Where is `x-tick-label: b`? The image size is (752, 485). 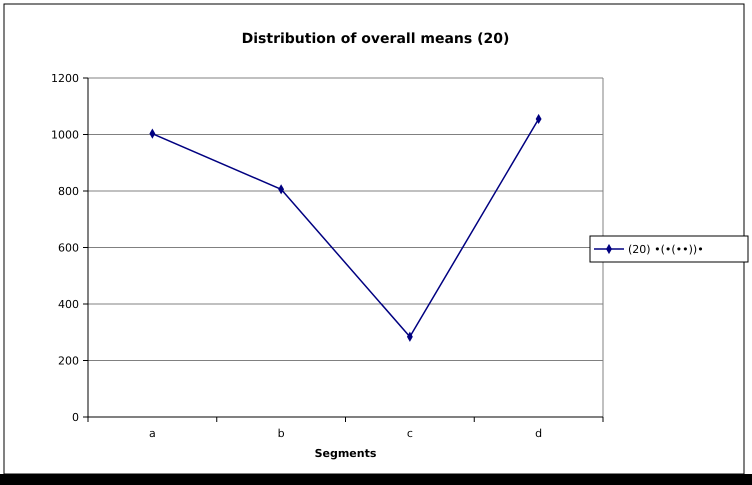 x-tick-label: b is located at coordinates (281, 433).